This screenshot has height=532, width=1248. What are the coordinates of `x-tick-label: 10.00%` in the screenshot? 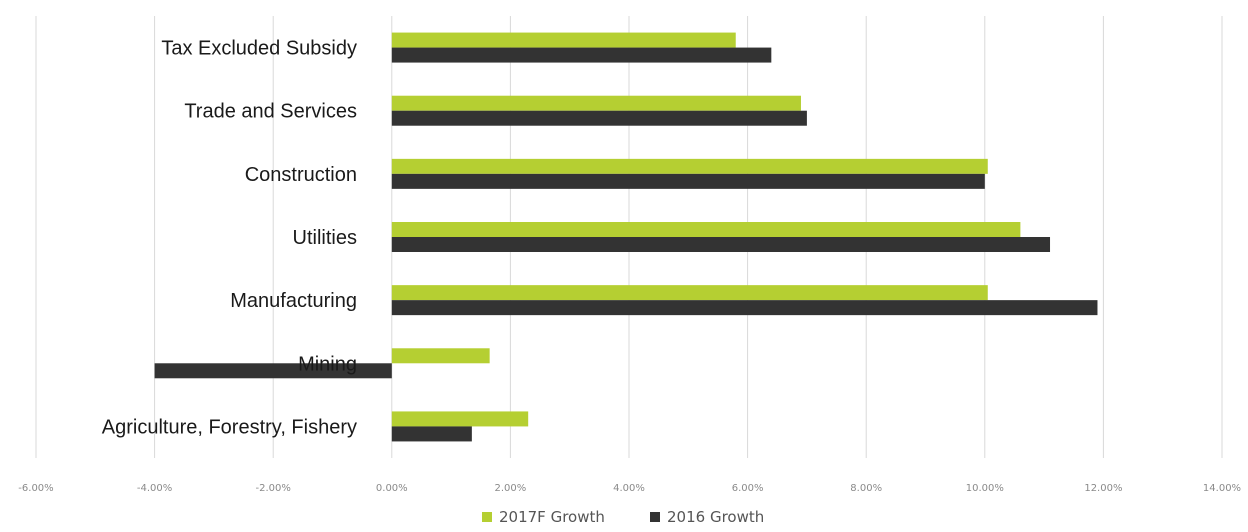 It's located at (985, 488).